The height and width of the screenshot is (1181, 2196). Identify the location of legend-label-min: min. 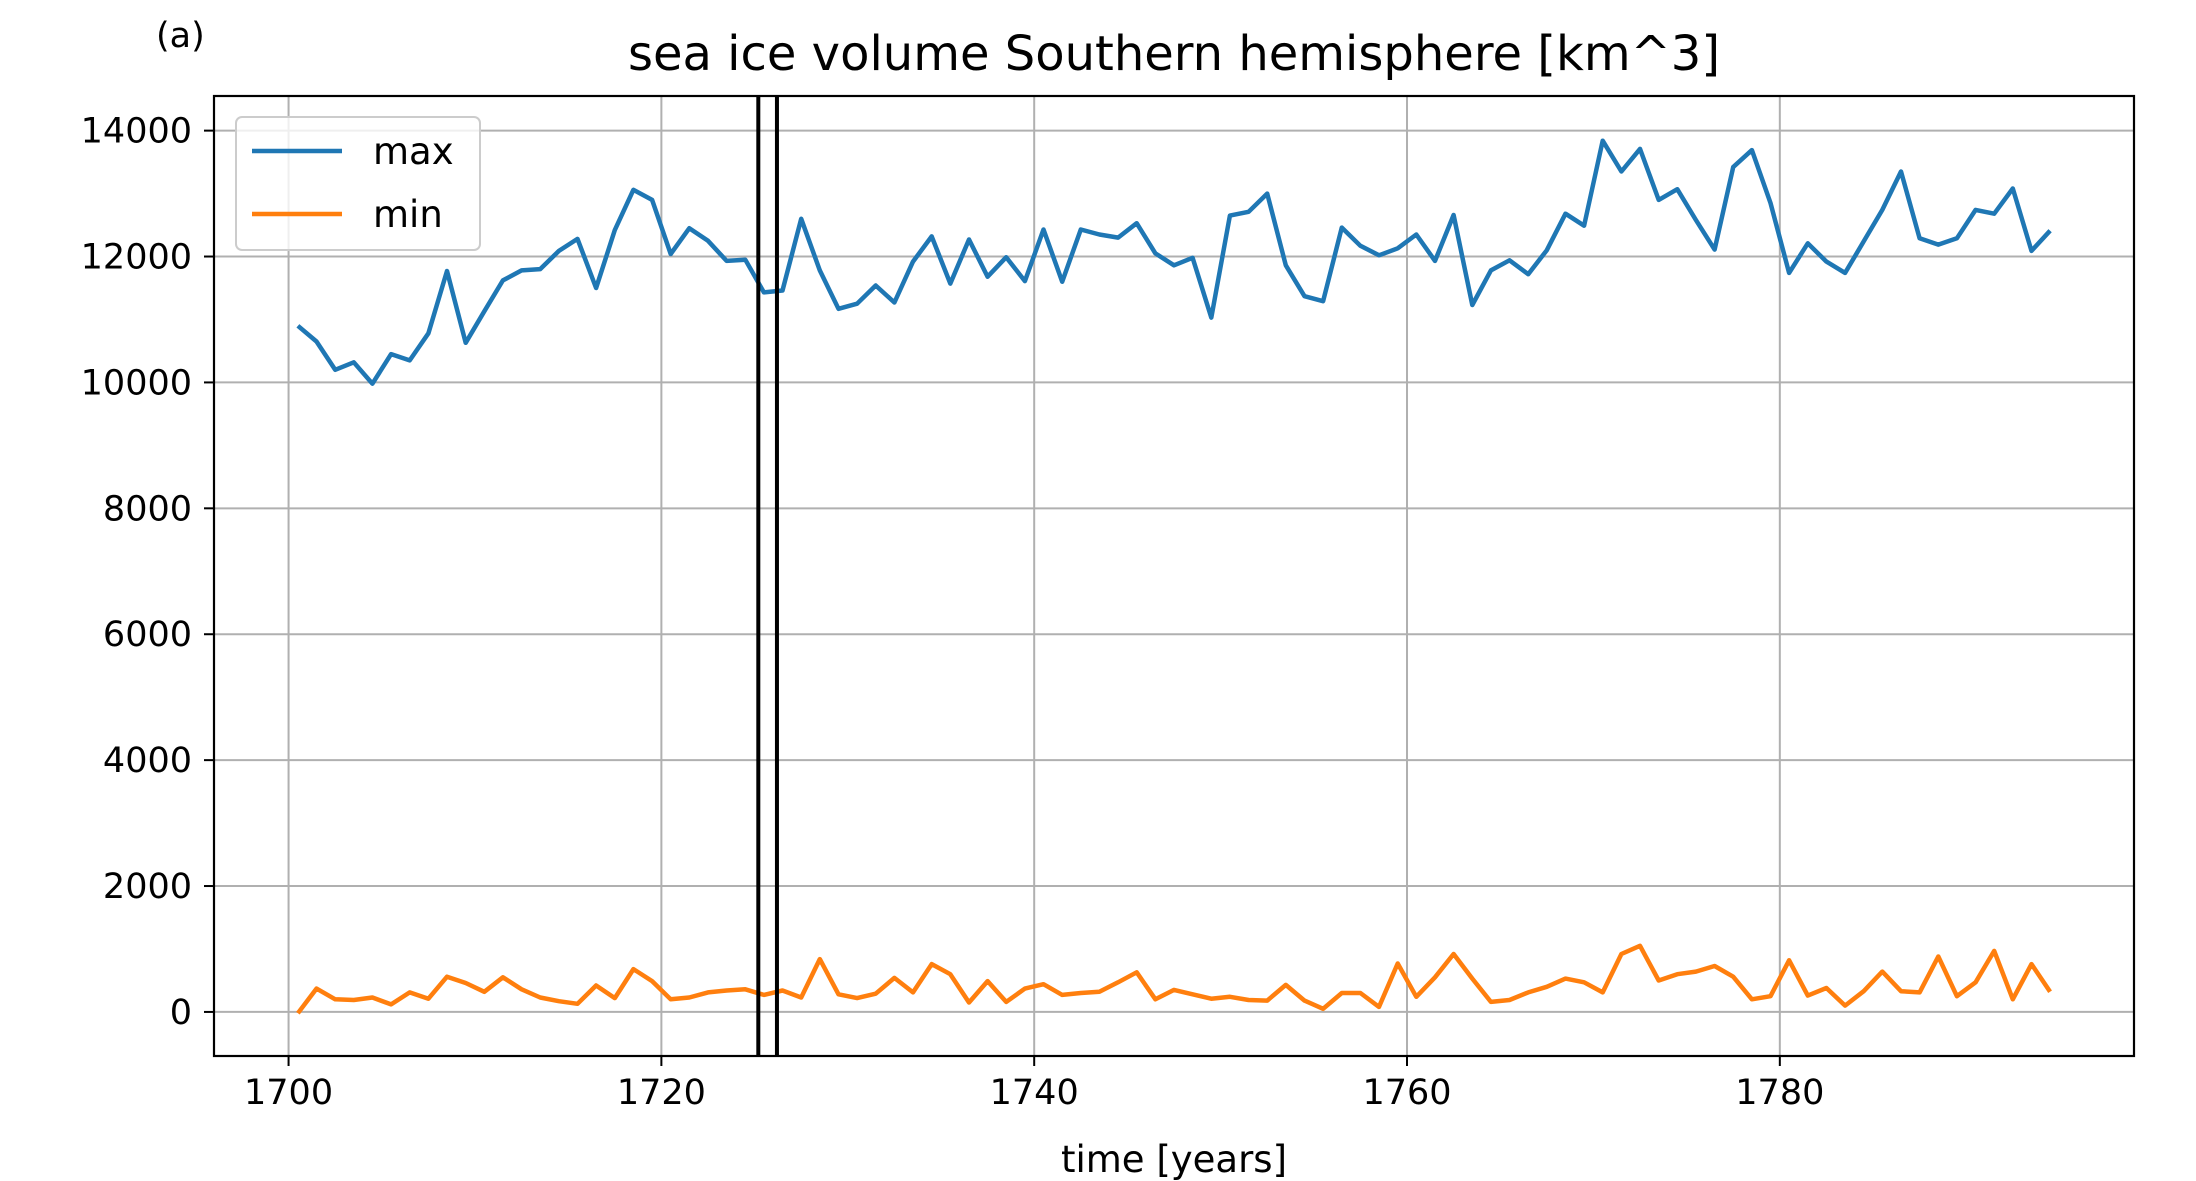
(408, 214).